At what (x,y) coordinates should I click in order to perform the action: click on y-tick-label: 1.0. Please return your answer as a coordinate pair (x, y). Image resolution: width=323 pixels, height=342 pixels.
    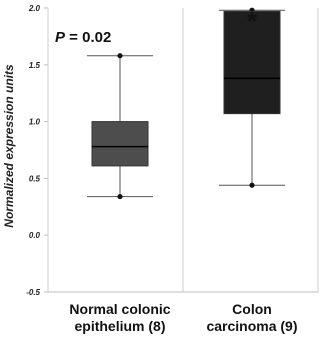
    Looking at the image, I should click on (35, 122).